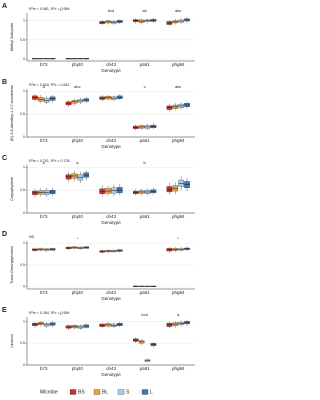 The height and width of the screenshot is (400, 320). What do you see at coordinates (4, 82) in the screenshot?
I see `panel-label: B` at bounding box center [4, 82].